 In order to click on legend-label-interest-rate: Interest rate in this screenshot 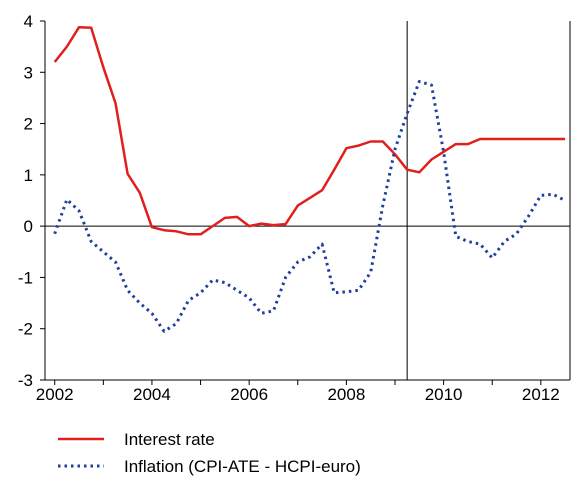, I will do `click(169, 439)`.